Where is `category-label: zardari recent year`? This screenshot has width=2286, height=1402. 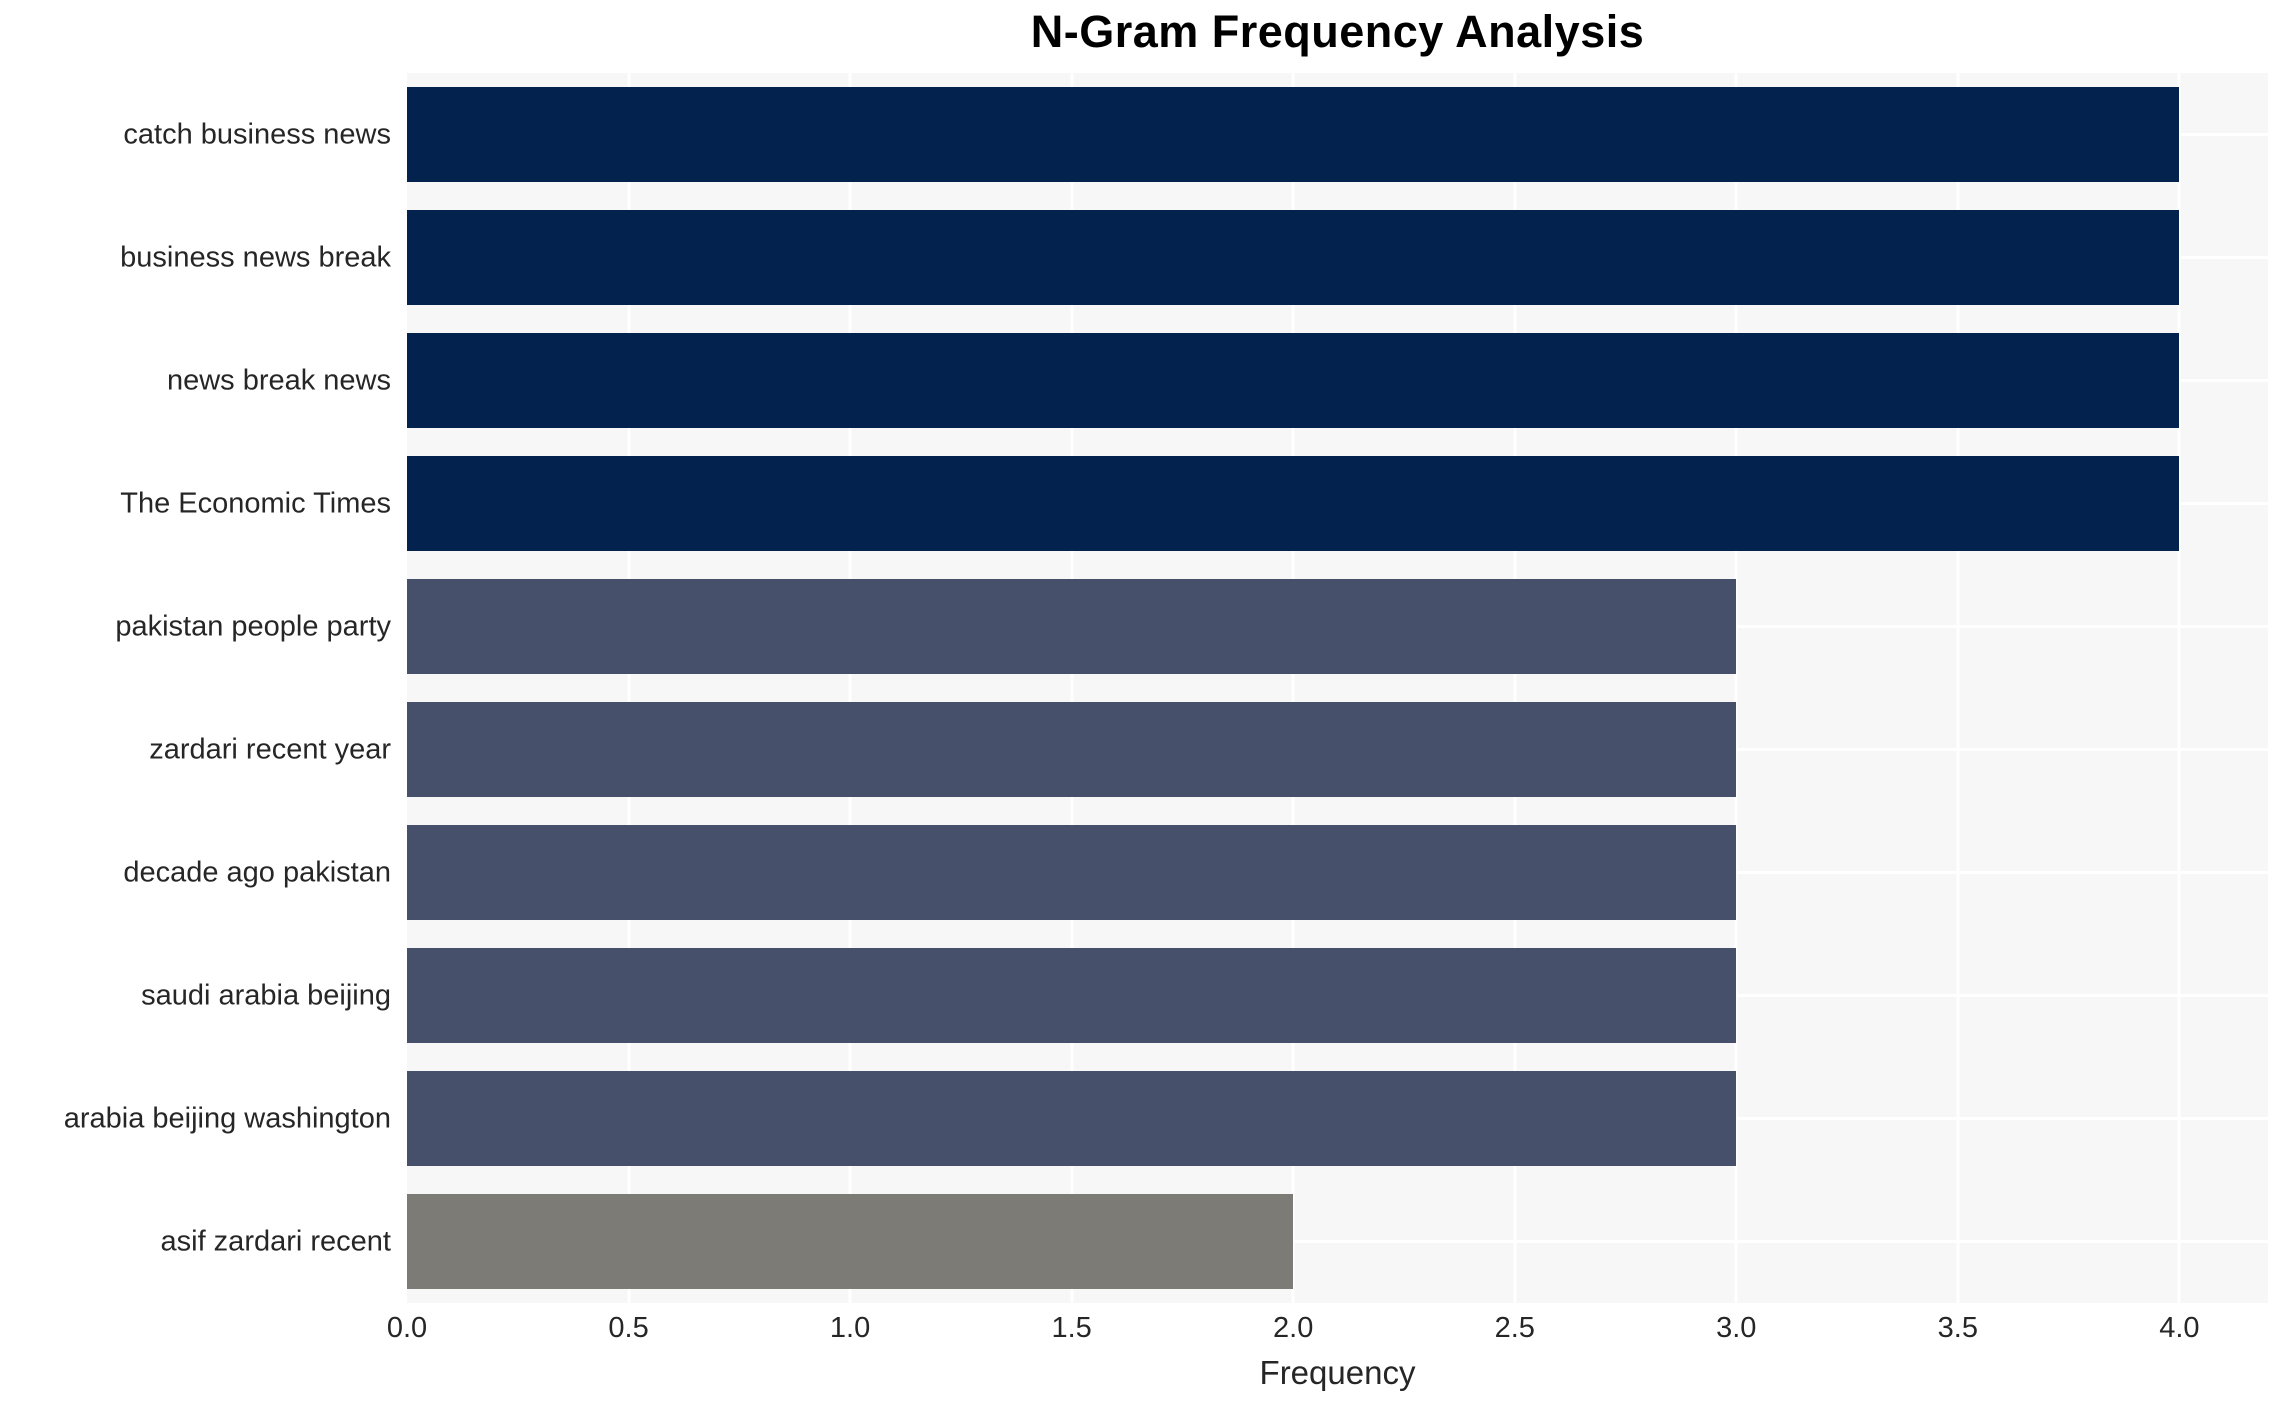
category-label: zardari recent year is located at coordinates (270, 749).